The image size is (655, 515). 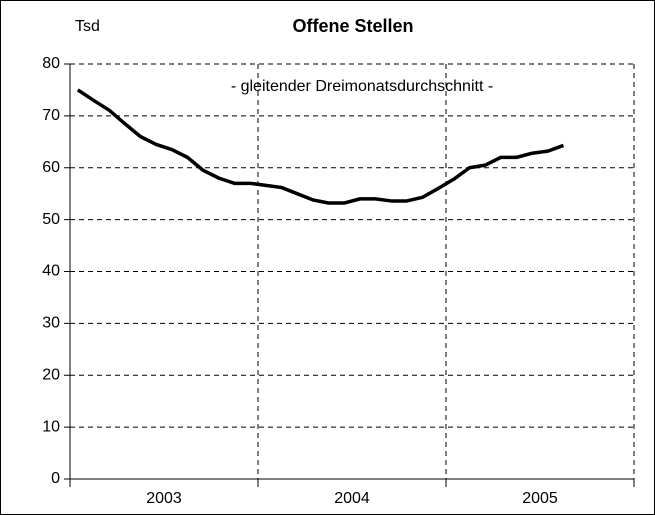 I want to click on x-tick-label: 2005, so click(x=540, y=498).